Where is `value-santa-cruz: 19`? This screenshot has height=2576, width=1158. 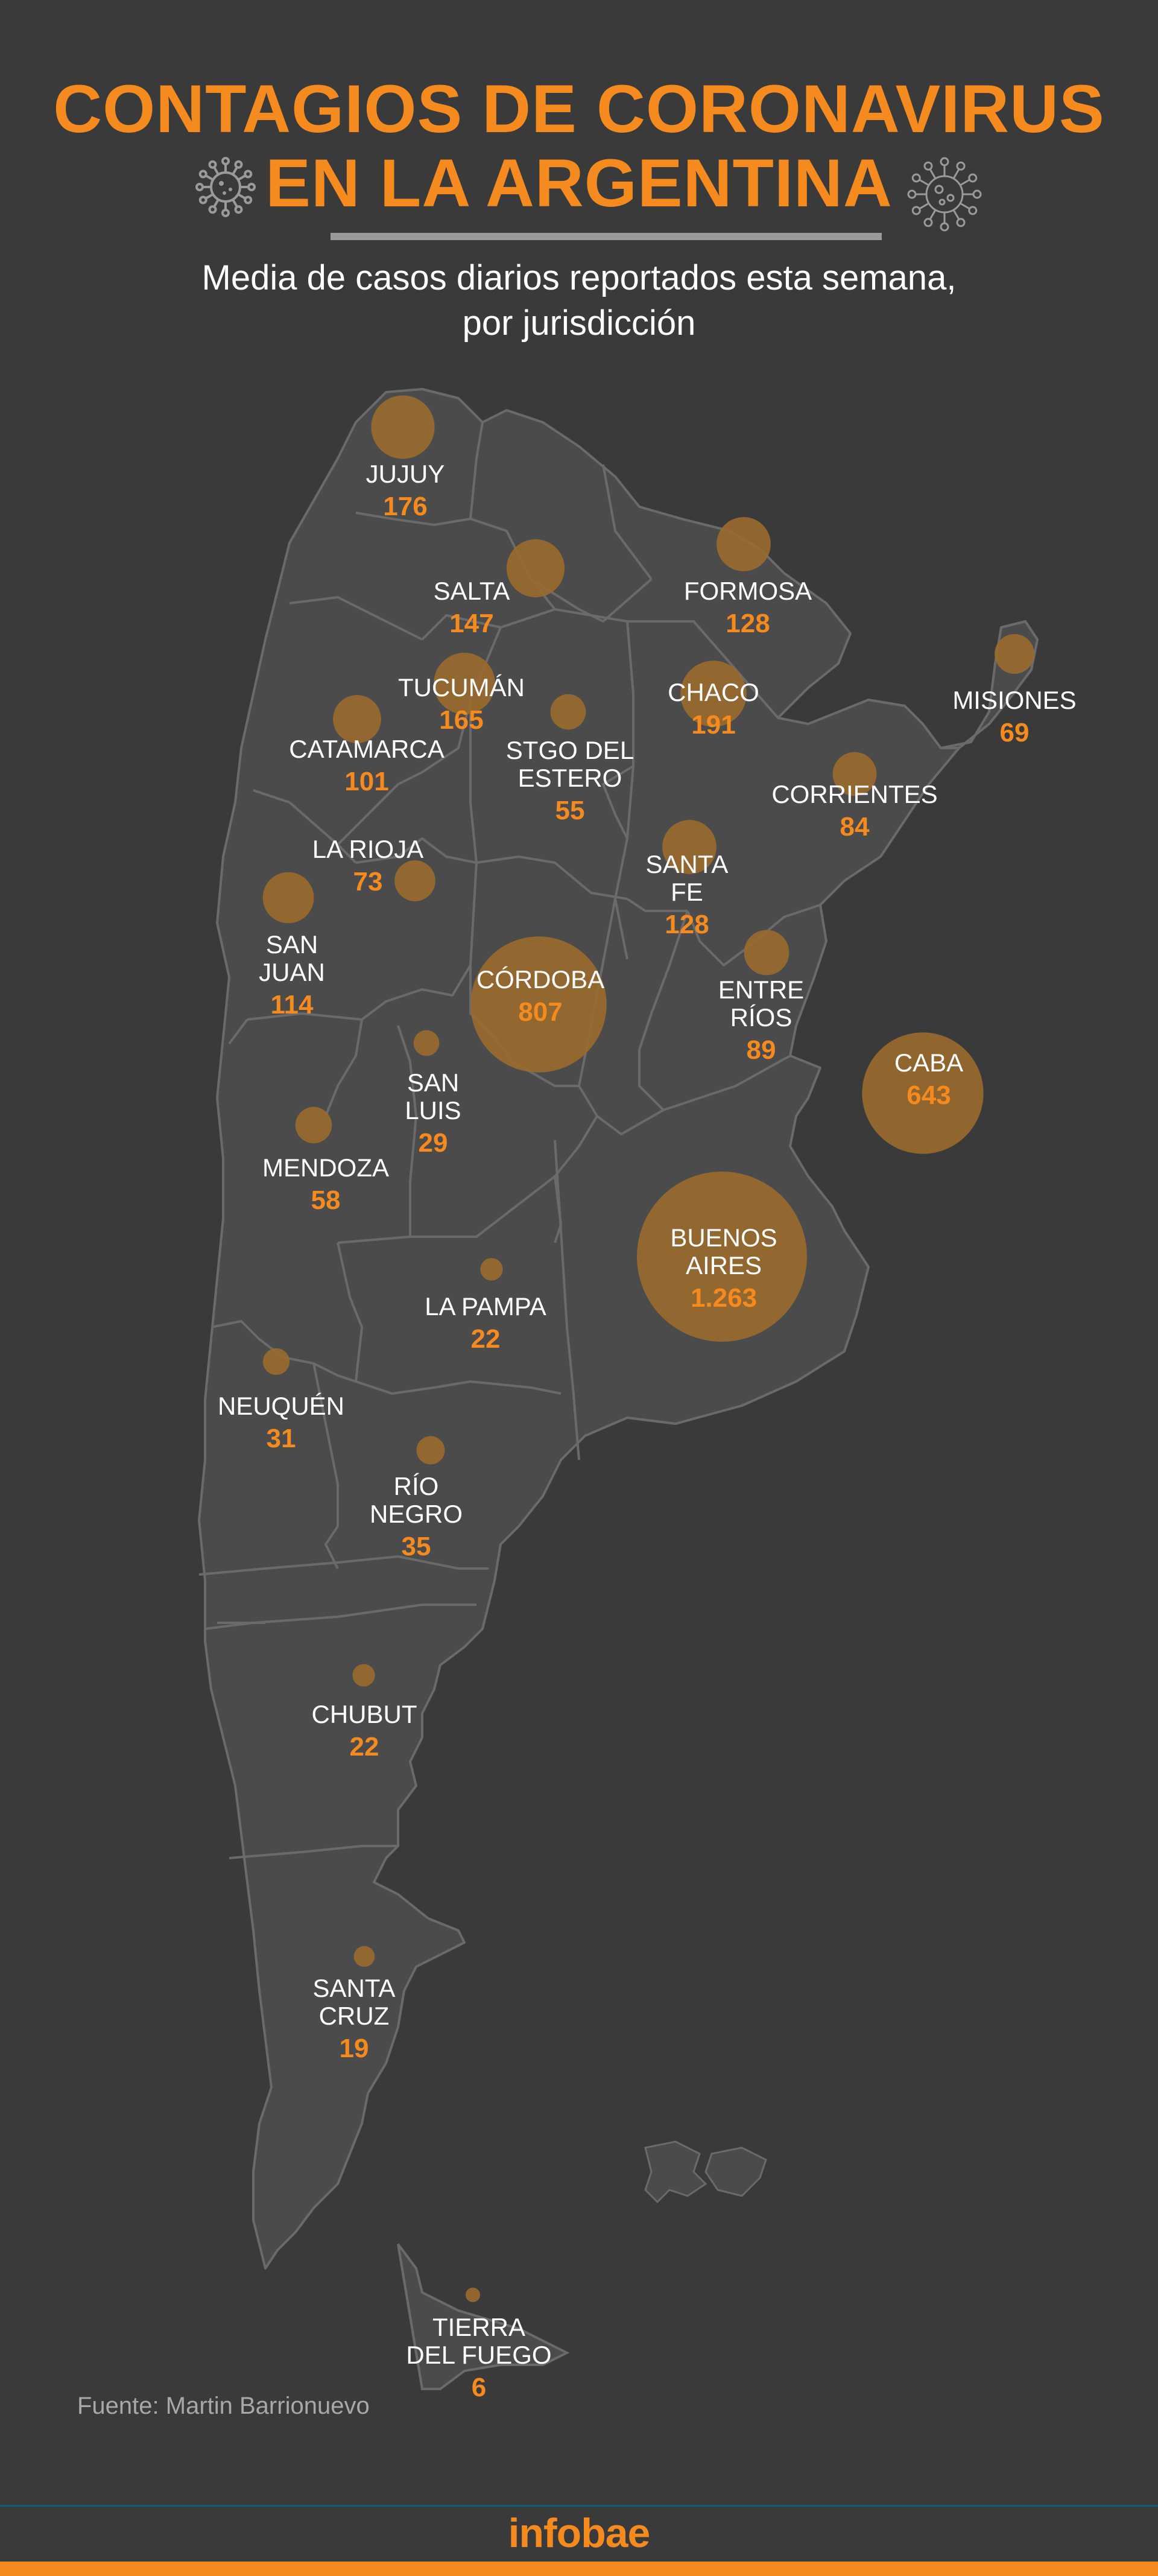 value-santa-cruz: 19 is located at coordinates (354, 2048).